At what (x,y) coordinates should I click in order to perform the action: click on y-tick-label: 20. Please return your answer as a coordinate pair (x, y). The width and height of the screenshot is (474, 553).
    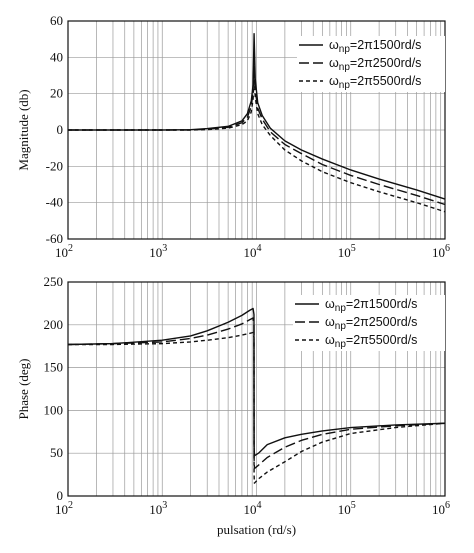
    Looking at the image, I should click on (56, 93).